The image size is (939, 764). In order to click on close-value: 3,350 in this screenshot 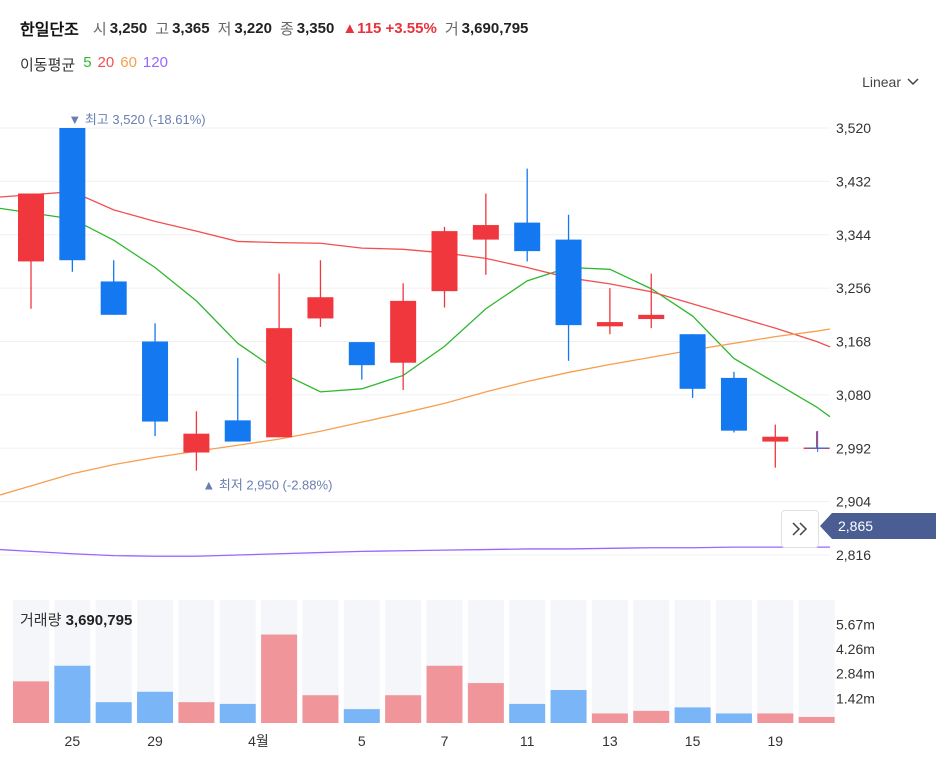, I will do `click(315, 28)`.